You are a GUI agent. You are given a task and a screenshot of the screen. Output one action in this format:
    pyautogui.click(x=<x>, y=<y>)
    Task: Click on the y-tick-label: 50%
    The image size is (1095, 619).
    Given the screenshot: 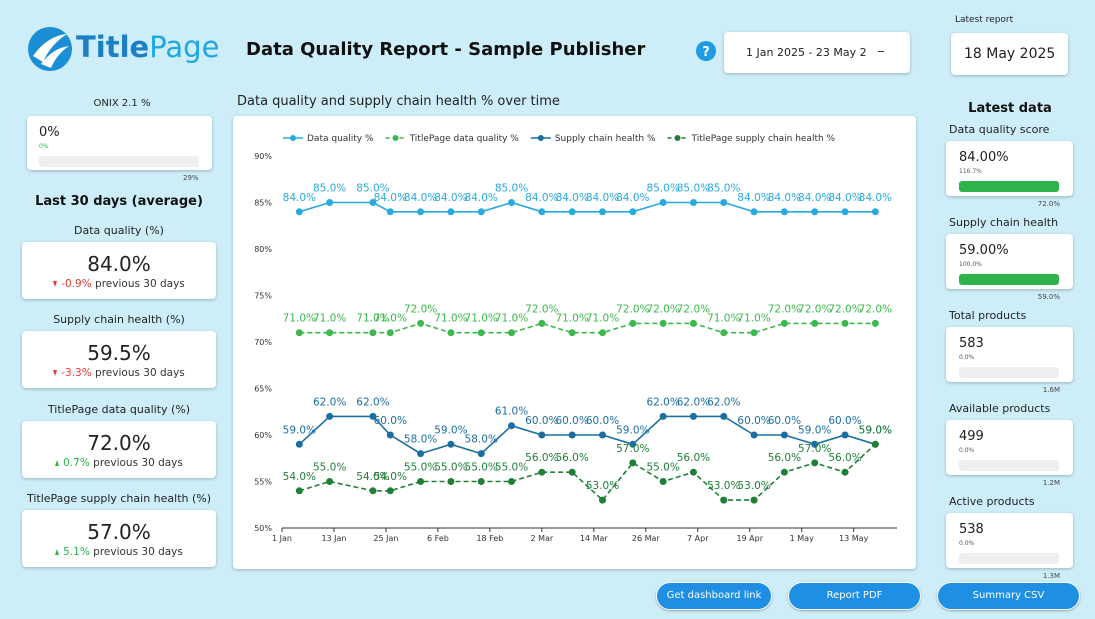 What is the action you would take?
    pyautogui.click(x=263, y=528)
    